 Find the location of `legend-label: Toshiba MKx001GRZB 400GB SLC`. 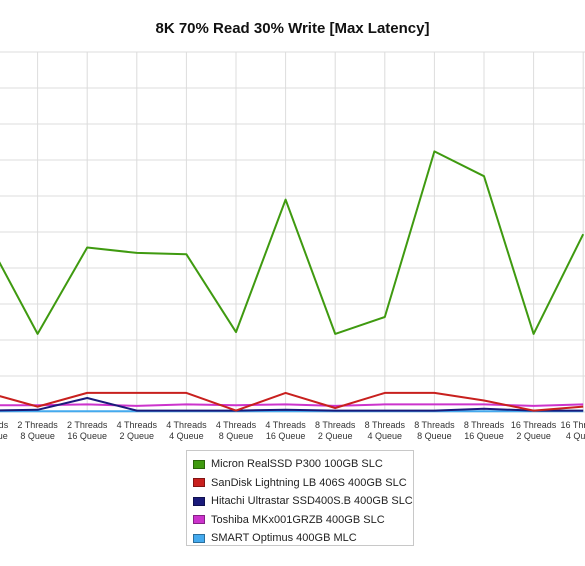

legend-label: Toshiba MKx001GRZB 400GB SLC is located at coordinates (298, 519).